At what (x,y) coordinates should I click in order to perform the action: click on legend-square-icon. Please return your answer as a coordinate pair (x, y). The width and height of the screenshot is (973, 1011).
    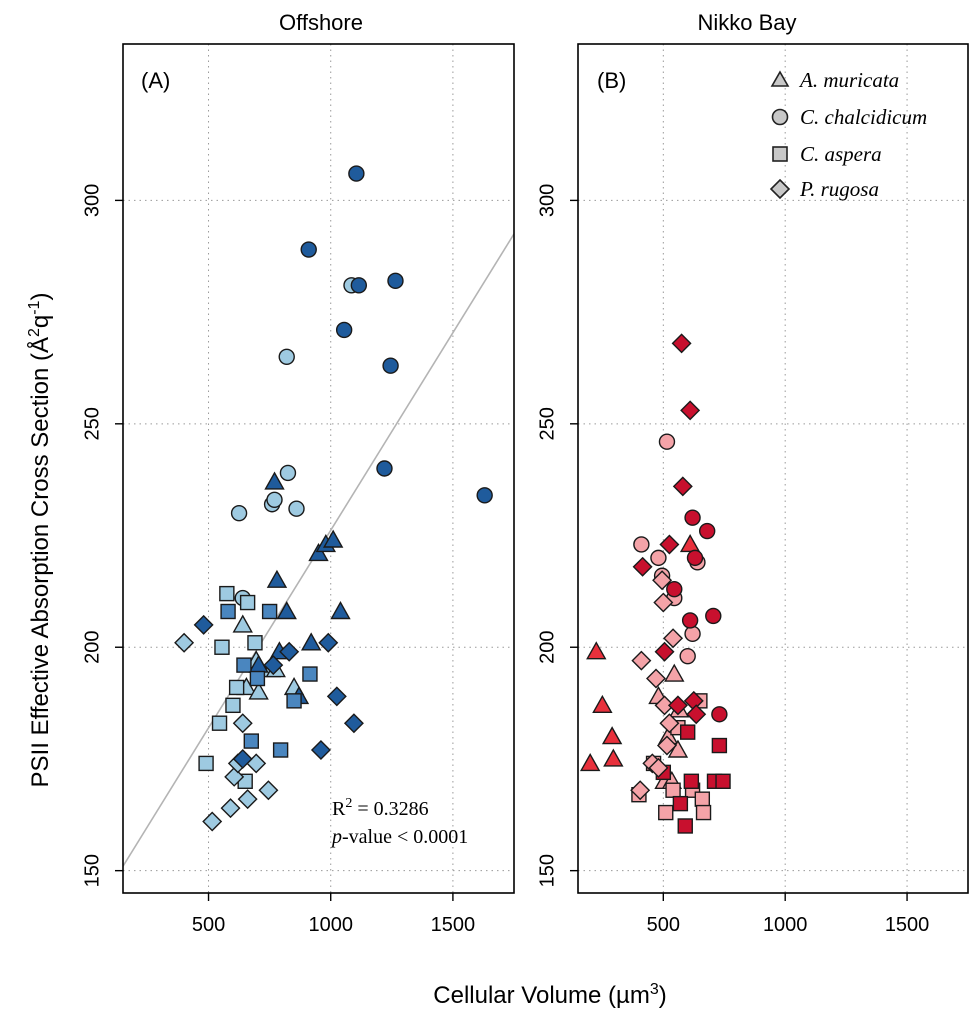
    Looking at the image, I should click on (780, 154).